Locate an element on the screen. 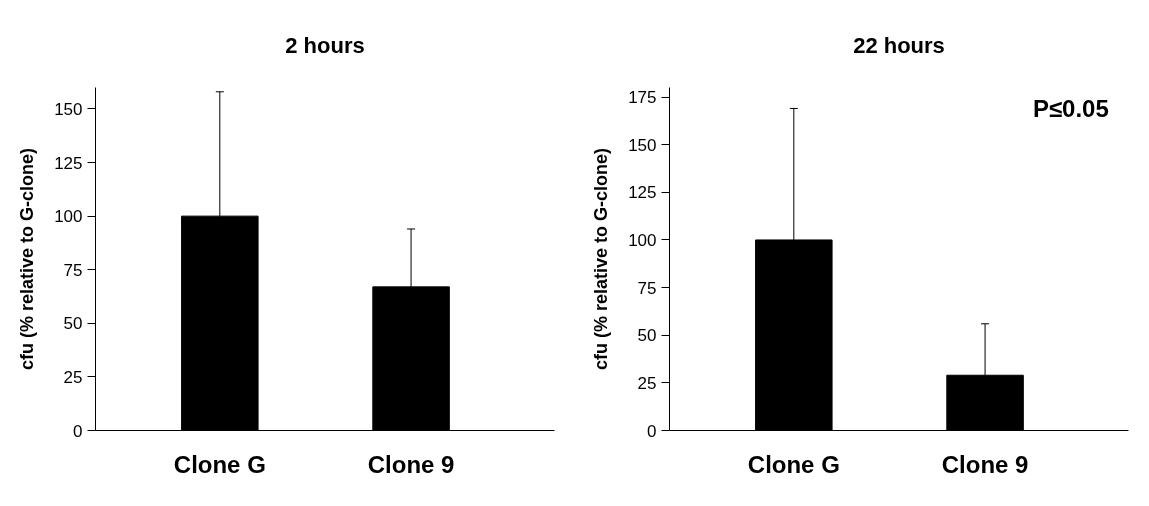  chart-title: 2 hours is located at coordinates (325, 45).